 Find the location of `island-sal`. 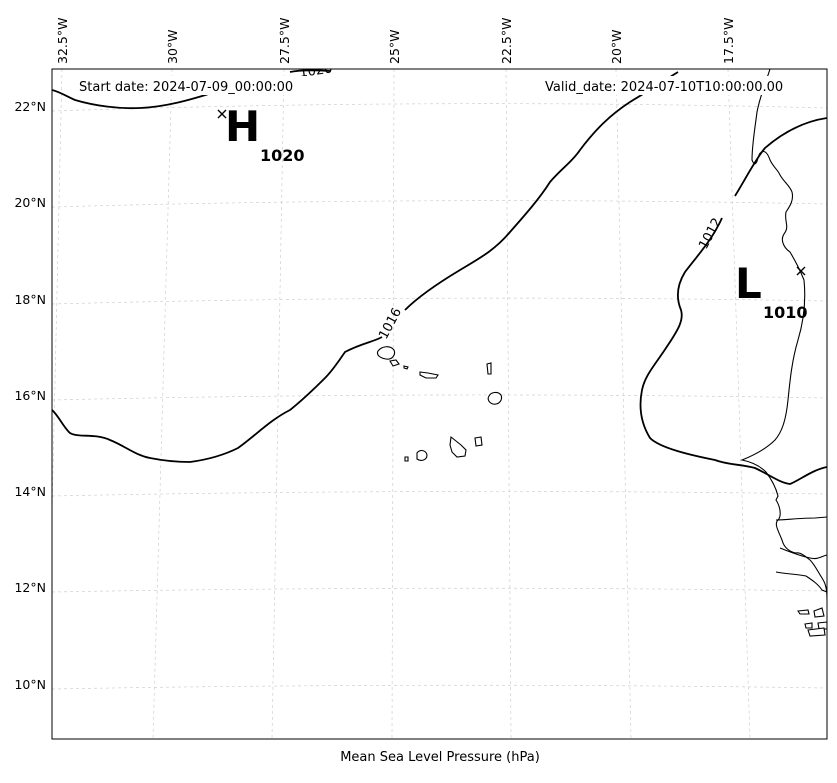

island-sal is located at coordinates (489, 368).